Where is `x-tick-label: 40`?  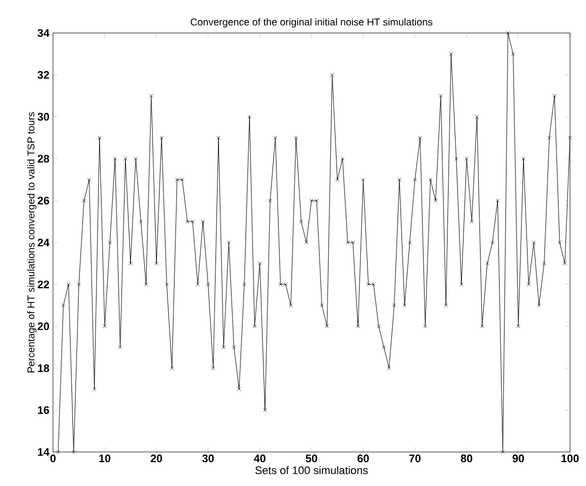
x-tick-label: 40 is located at coordinates (260, 458).